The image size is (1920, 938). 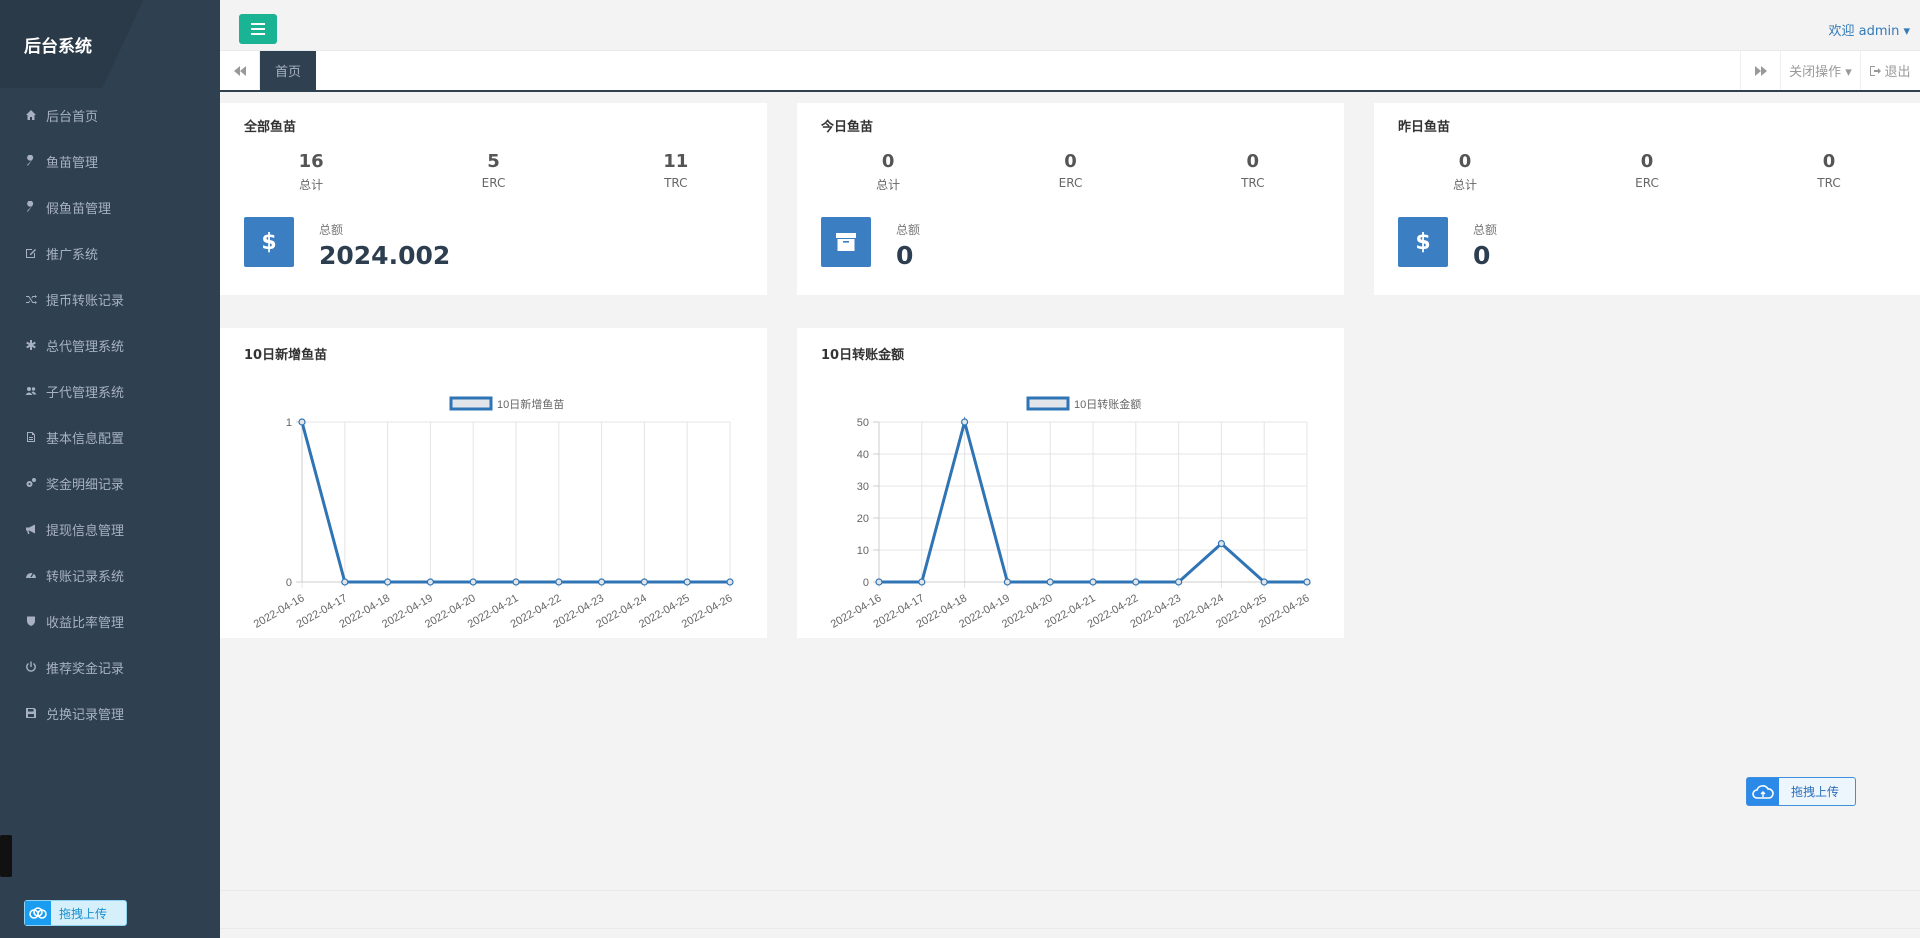 I want to click on drag-upload-label: 拖拽上传, so click(x=83, y=913).